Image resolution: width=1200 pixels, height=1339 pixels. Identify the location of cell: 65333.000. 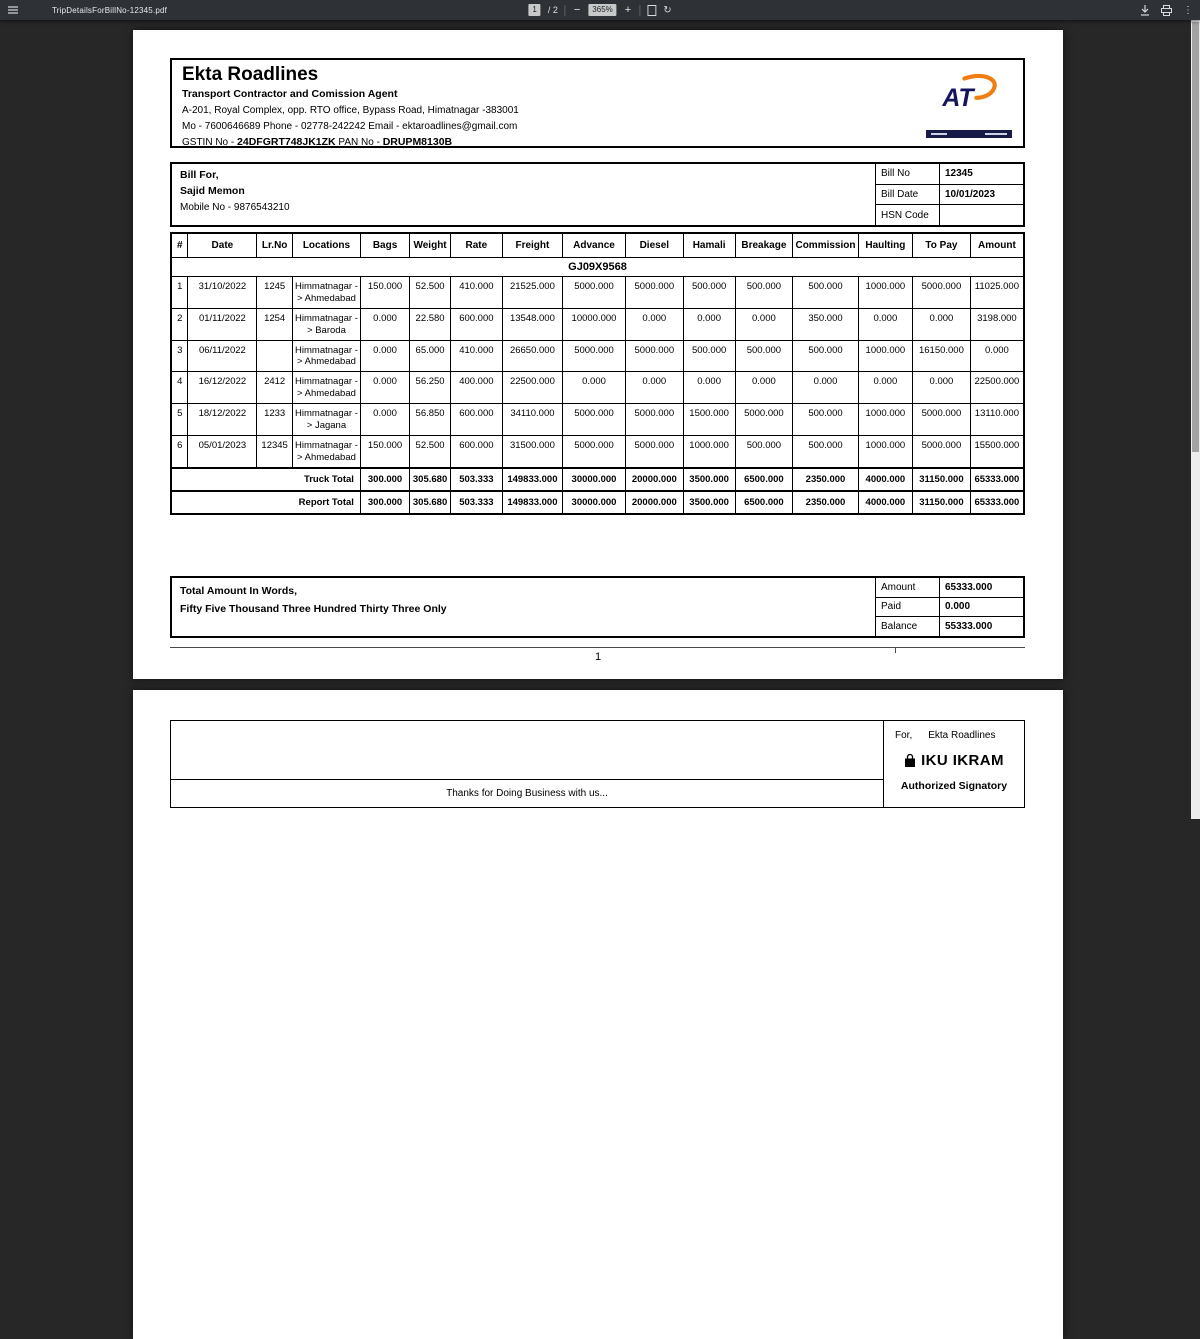
(997, 501).